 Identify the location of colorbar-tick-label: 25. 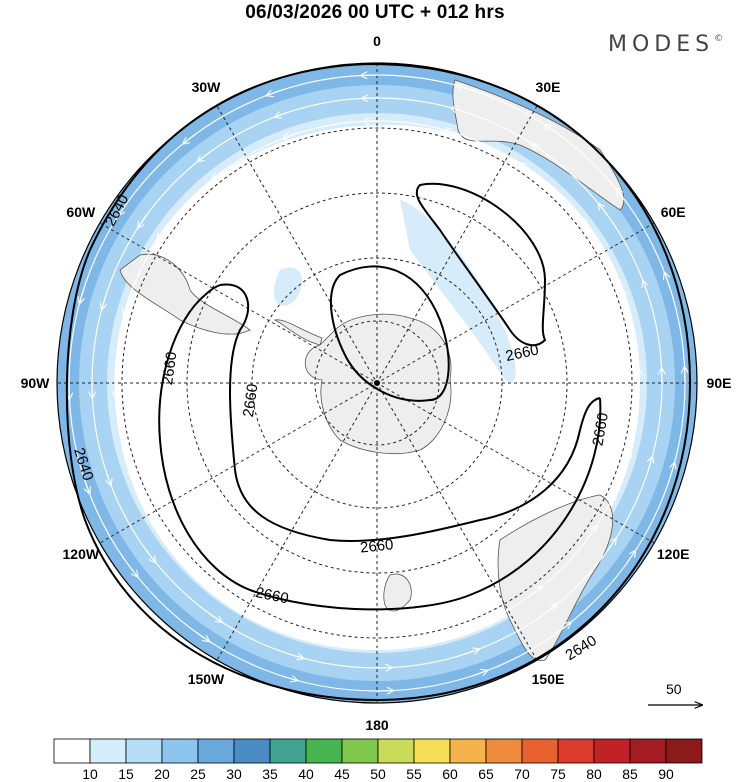
(198, 774).